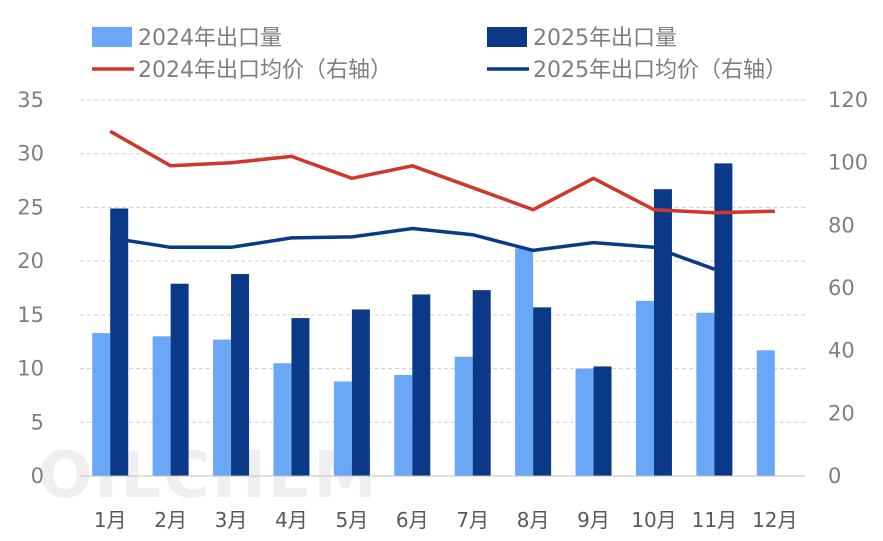 This screenshot has height=541, width=883. I want to click on line-series-2024, so click(442, 172).